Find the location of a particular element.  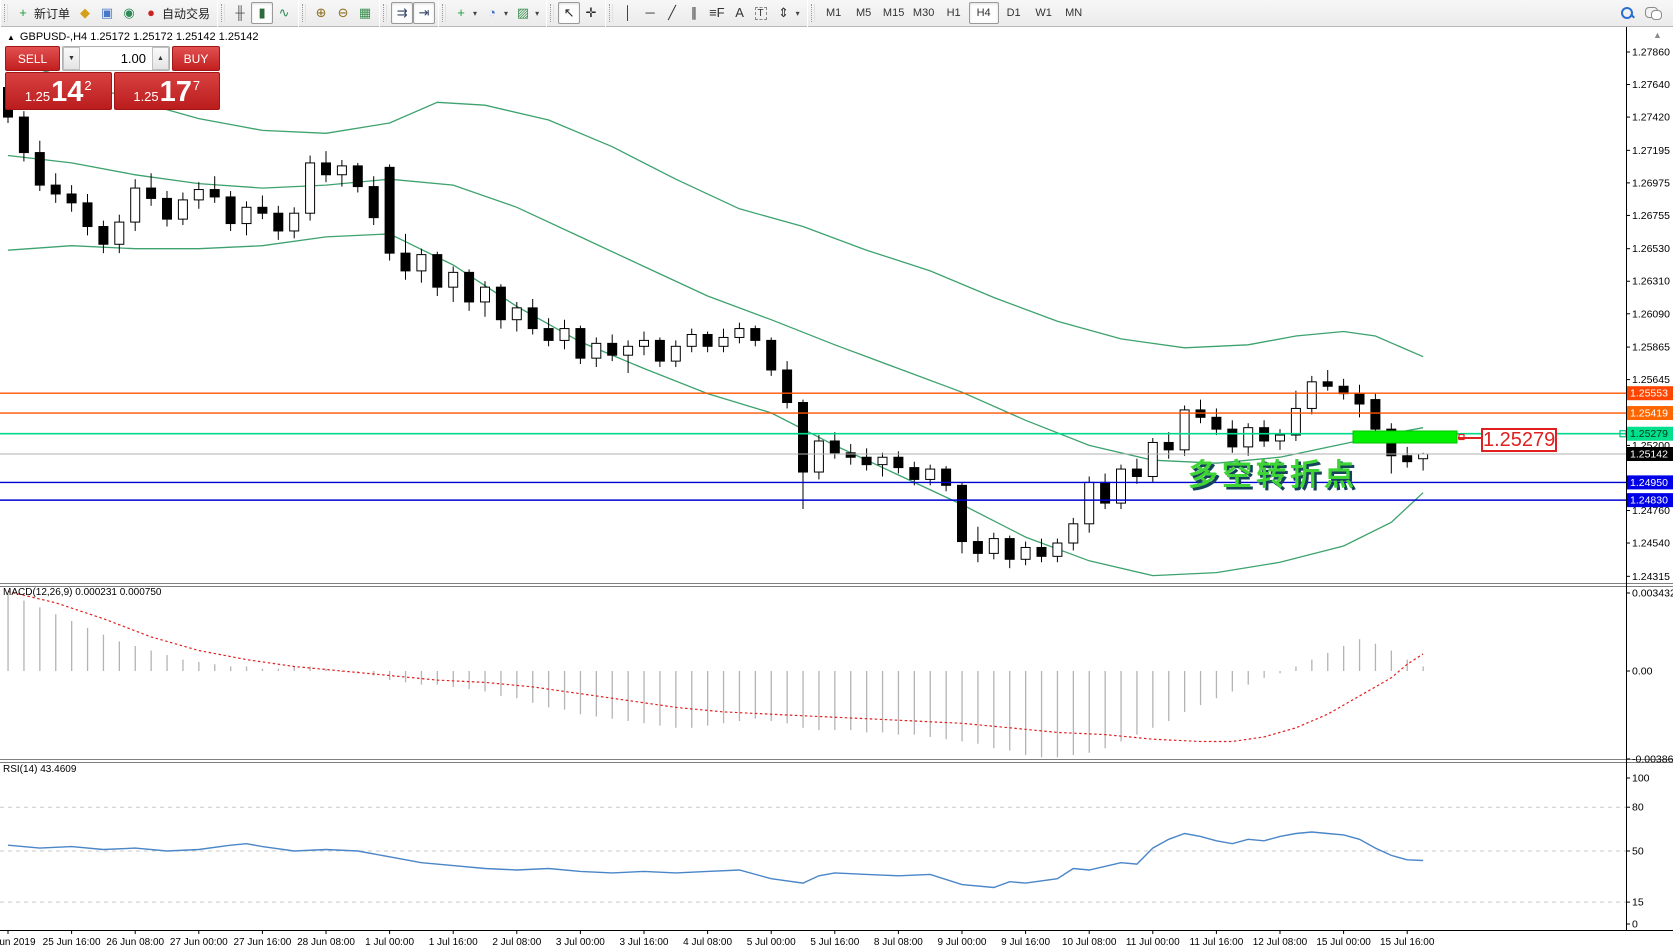

sell-price-button: 1.25 14 2 is located at coordinates (58, 91).